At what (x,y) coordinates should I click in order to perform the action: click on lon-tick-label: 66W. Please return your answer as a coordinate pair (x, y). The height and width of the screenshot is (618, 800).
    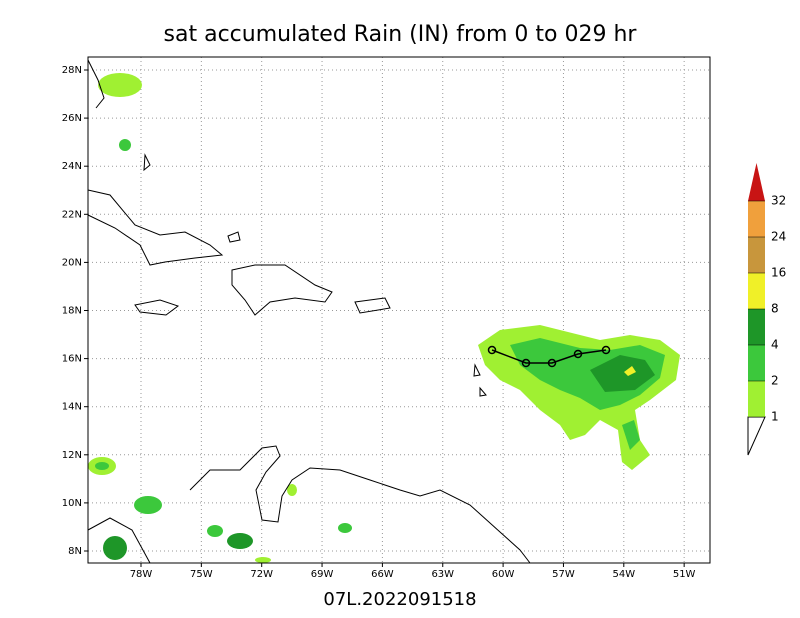
    Looking at the image, I should click on (382, 574).